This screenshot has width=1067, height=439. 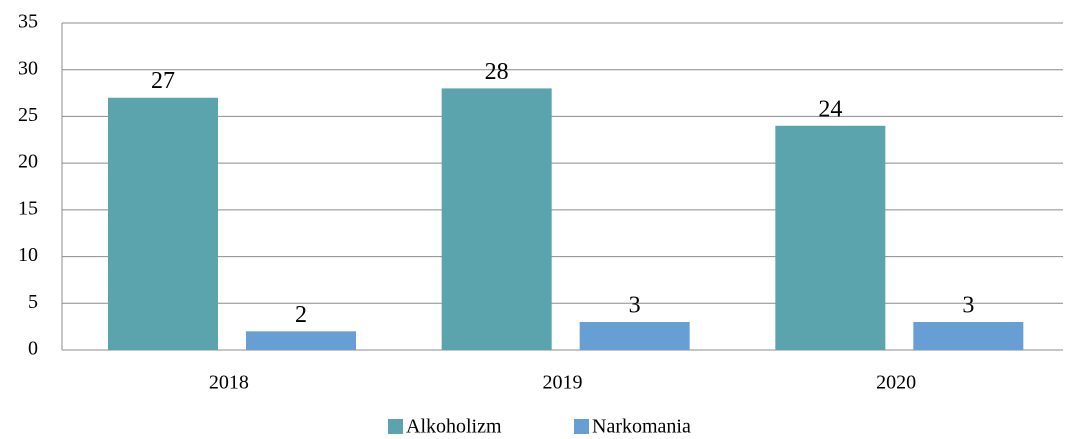 I want to click on data-label: 24, so click(x=830, y=109).